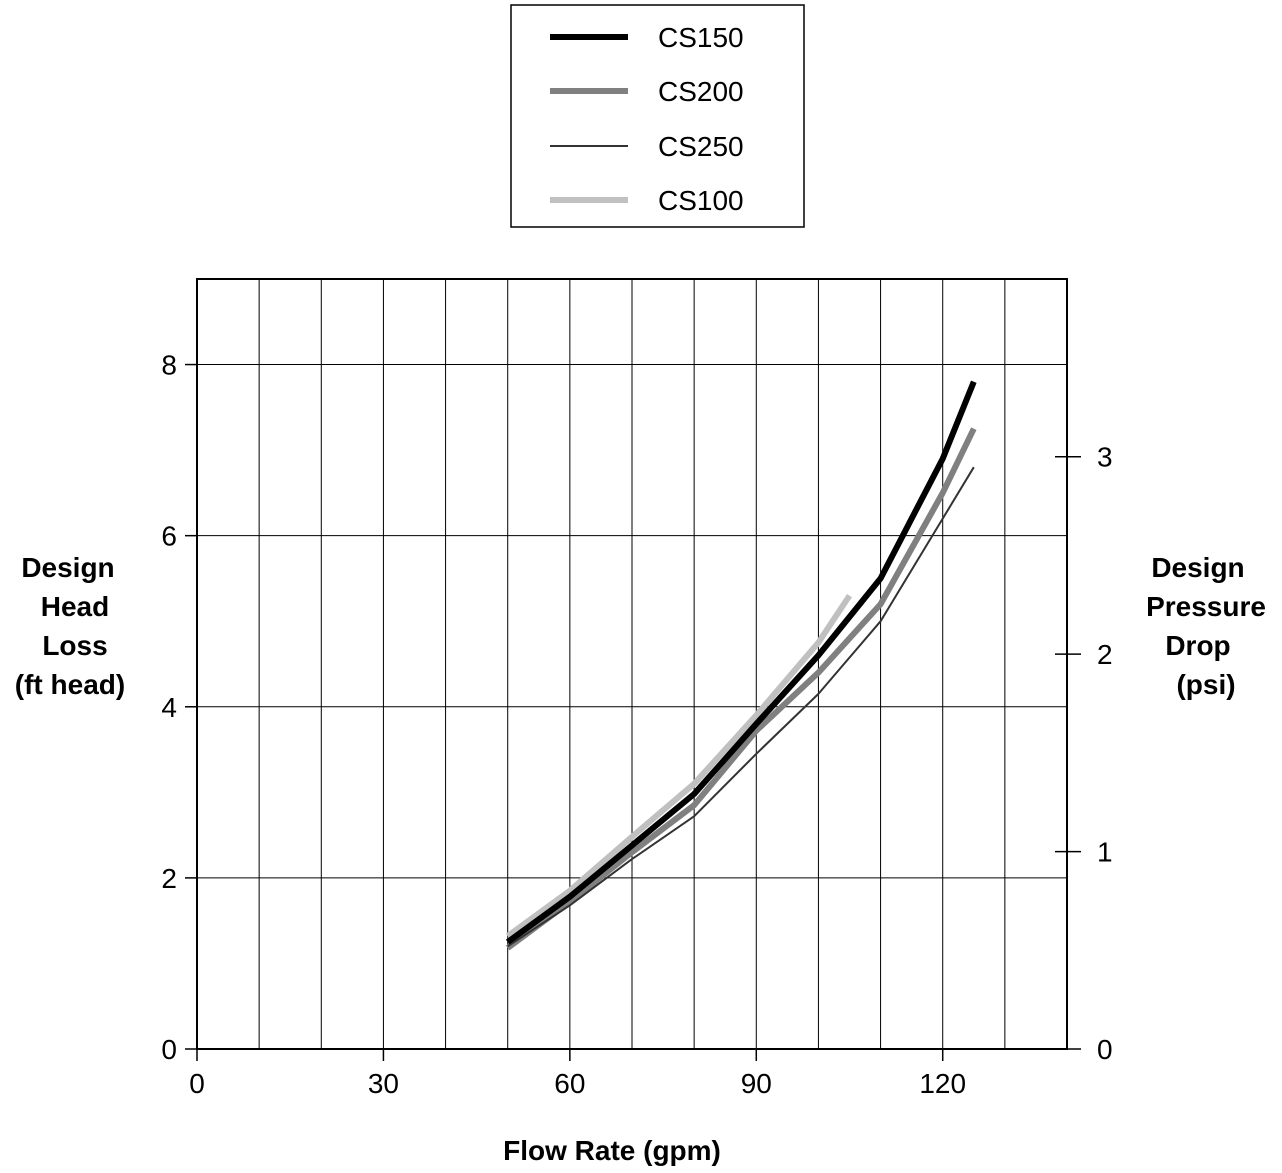 The height and width of the screenshot is (1173, 1282). I want to click on legend-label-cs250: CS250, so click(701, 146).